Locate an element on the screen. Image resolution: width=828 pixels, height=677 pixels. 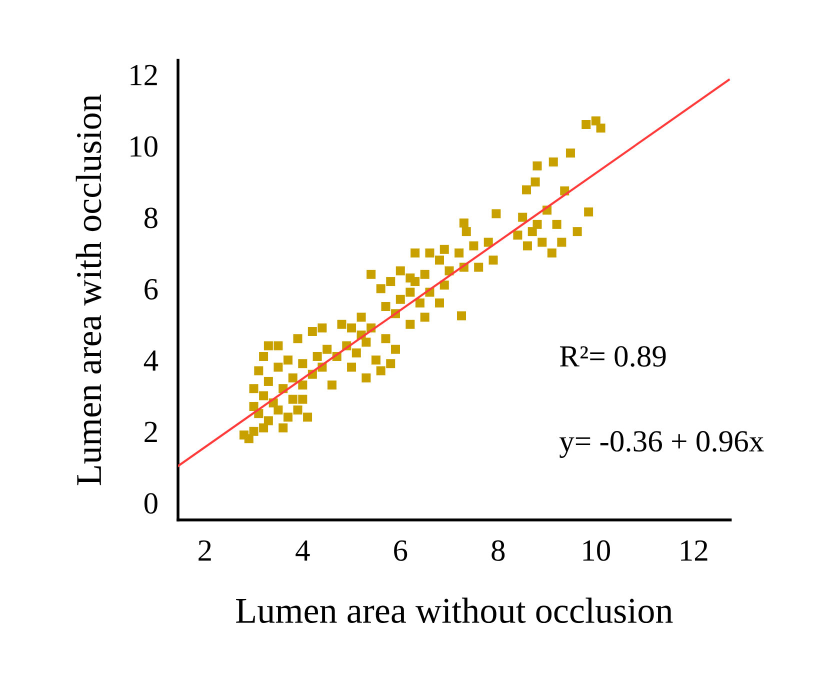
y-tick-label: 2 is located at coordinates (150, 432).